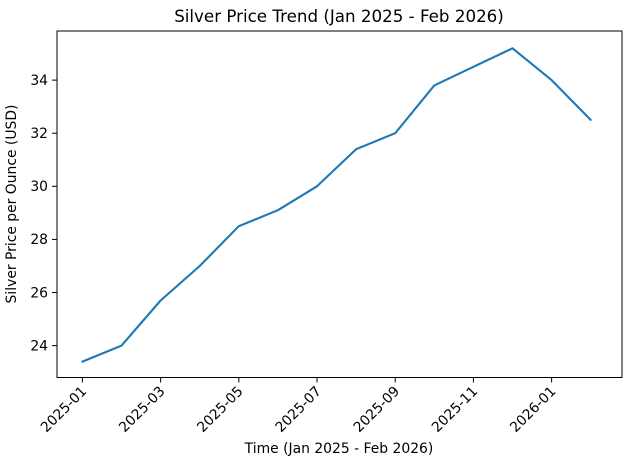  What do you see at coordinates (64, 410) in the screenshot?
I see `x-tick-label: 2025-01` at bounding box center [64, 410].